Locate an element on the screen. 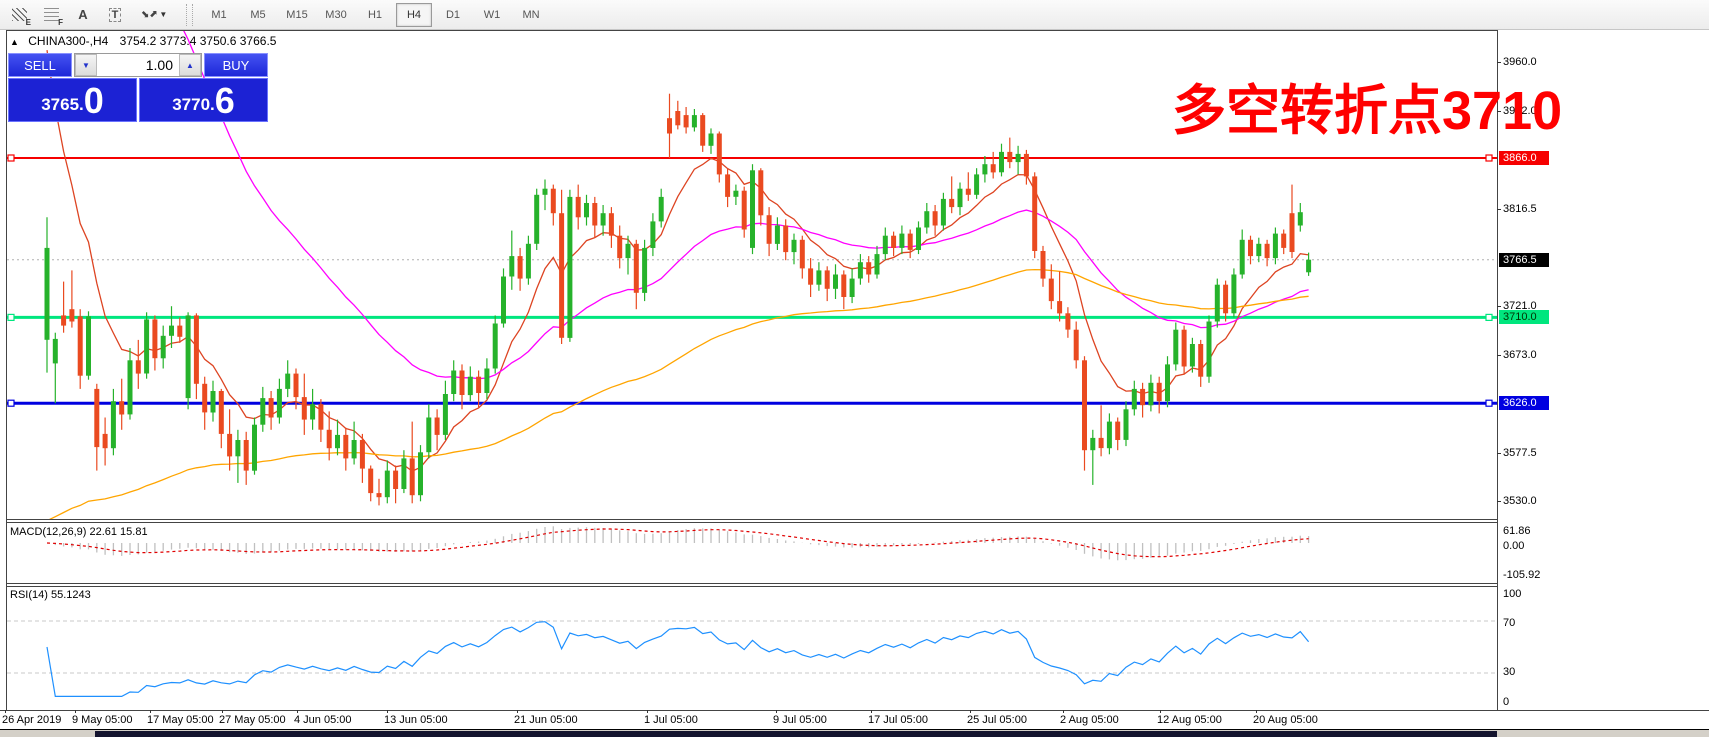  sell-price-panel: 3765. 0 is located at coordinates (72, 100).